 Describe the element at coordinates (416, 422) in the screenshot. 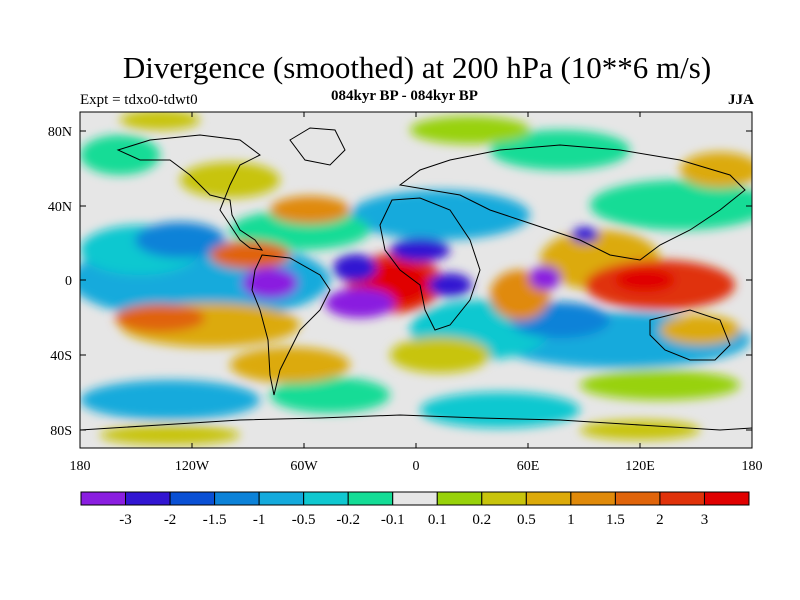

I see `antarctica-coast` at that location.